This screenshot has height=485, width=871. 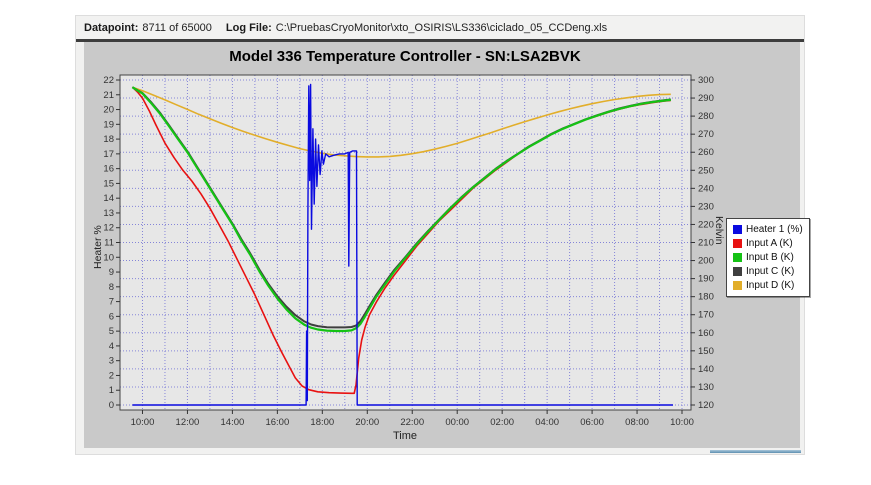 I want to click on right-tick-label: 260, so click(x=706, y=152).